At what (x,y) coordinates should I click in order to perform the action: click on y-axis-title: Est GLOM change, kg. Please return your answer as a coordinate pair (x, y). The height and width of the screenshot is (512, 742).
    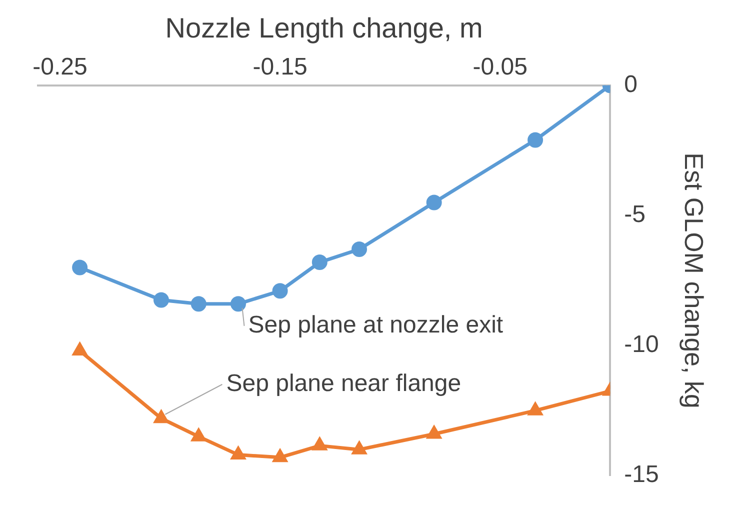
    Looking at the image, I should click on (694, 280).